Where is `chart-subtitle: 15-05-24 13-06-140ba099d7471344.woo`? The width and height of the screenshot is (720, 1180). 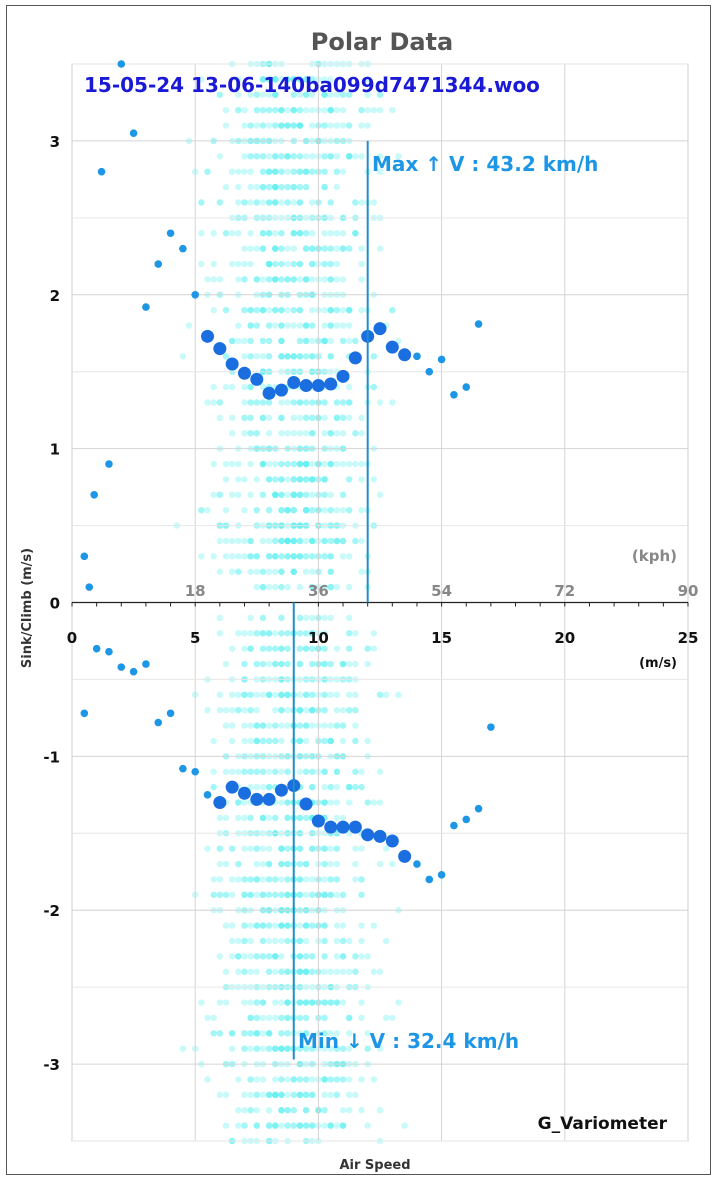
chart-subtitle: 15-05-24 13-06-140ba099d7471344.woo is located at coordinates (312, 85).